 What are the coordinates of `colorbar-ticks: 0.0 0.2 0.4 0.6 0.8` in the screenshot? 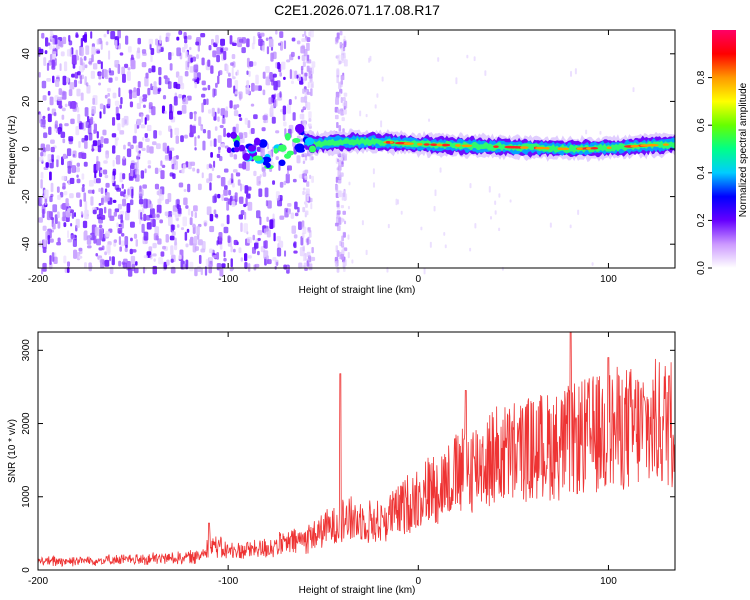 It's located at (704, 172).